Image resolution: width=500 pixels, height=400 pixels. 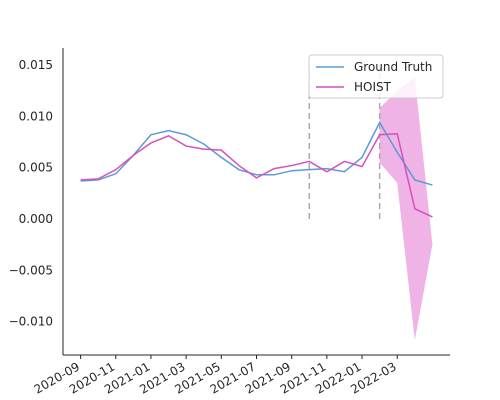 What do you see at coordinates (36, 219) in the screenshot?
I see `y-tick-label: 0.000` at bounding box center [36, 219].